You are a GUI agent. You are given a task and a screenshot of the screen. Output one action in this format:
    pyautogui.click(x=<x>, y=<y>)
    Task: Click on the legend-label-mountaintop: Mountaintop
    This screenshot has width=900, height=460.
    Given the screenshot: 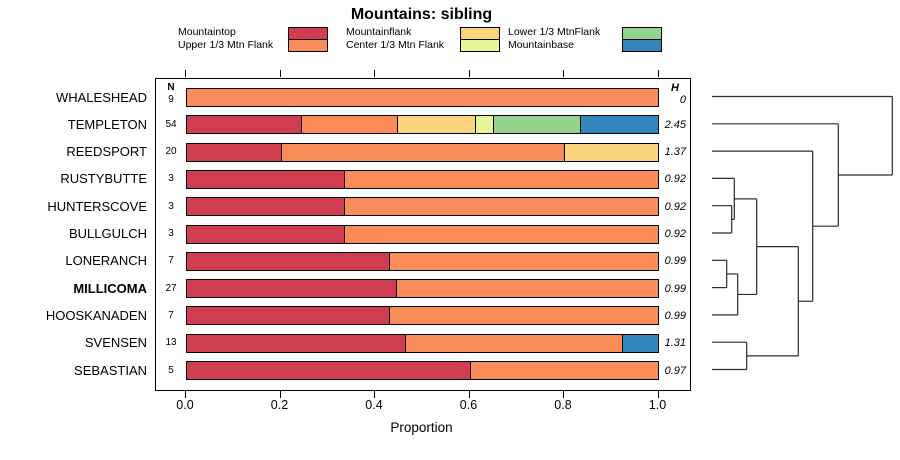 What is the action you would take?
    pyautogui.click(x=207, y=32)
    